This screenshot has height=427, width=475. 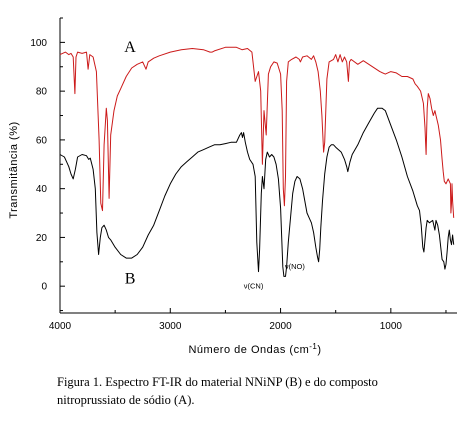 What do you see at coordinates (38, 43) in the screenshot?
I see `y-tick-label-5: 100` at bounding box center [38, 43].